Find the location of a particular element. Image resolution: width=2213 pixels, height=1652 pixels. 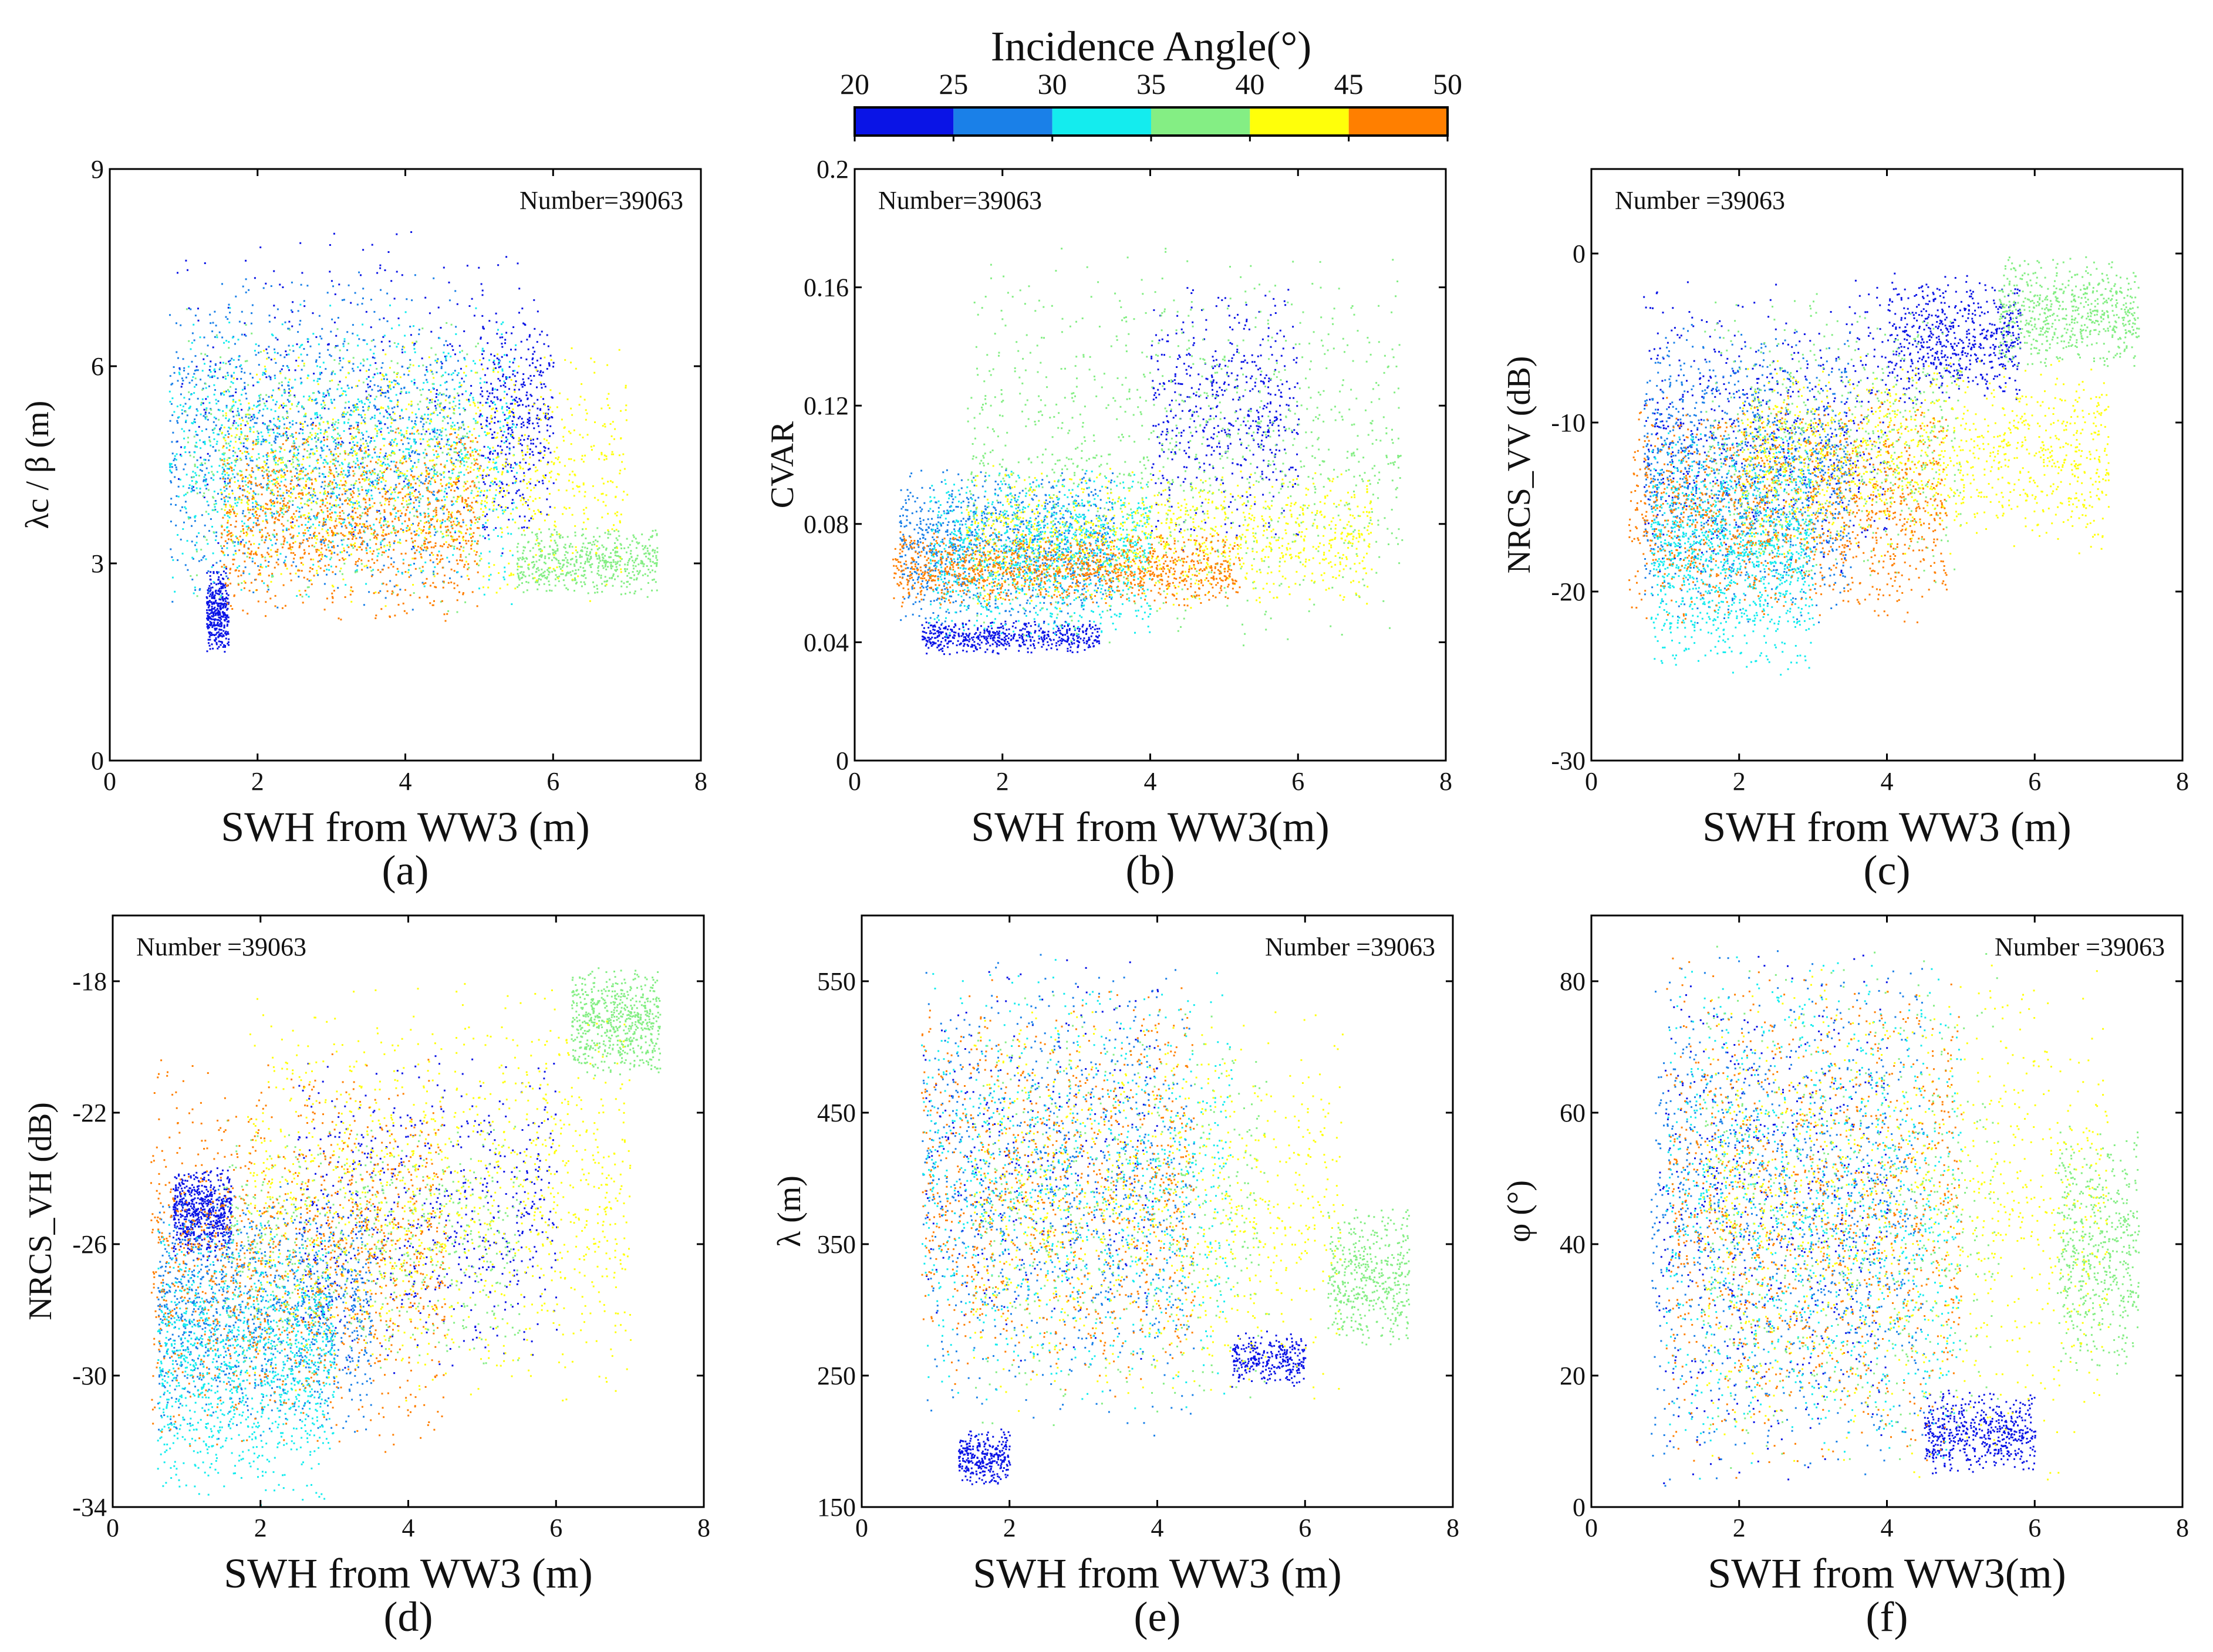

colorbar-tick-label: 40 is located at coordinates (1249, 83).